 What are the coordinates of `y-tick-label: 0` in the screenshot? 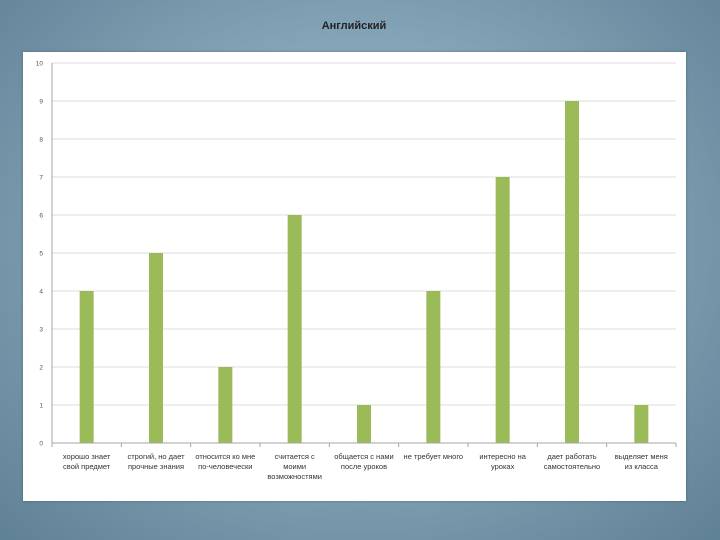 It's located at (41, 444).